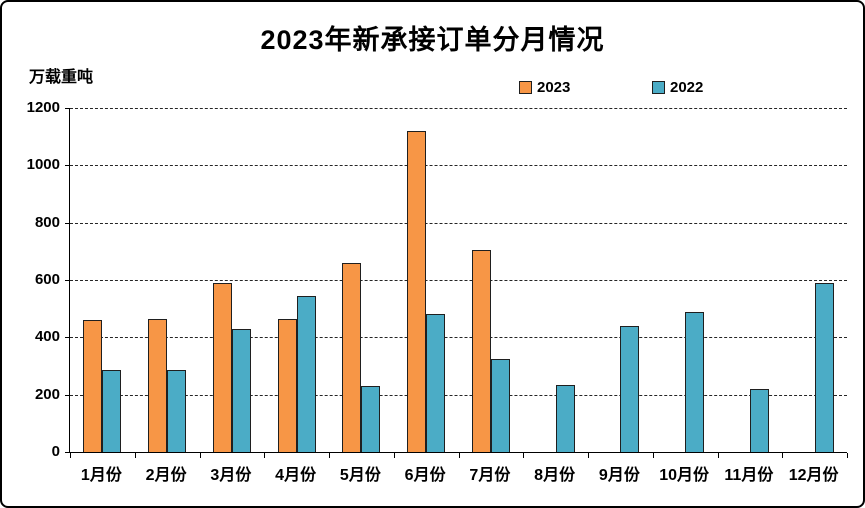  I want to click on bar-2023-5月份, so click(352, 357).